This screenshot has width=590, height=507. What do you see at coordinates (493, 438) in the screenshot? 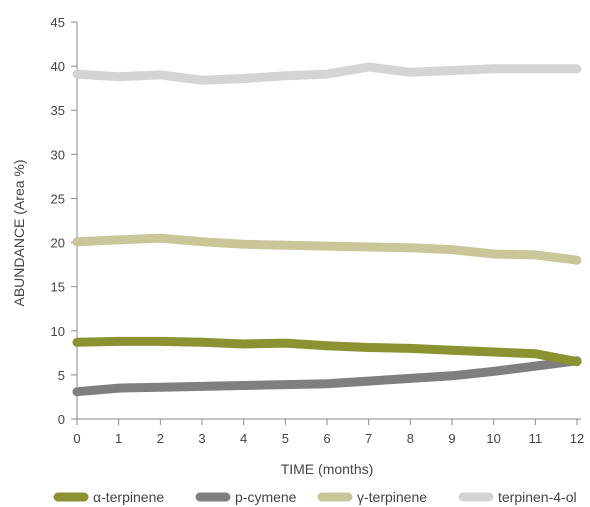
I see `x-tick-label: 10` at bounding box center [493, 438].